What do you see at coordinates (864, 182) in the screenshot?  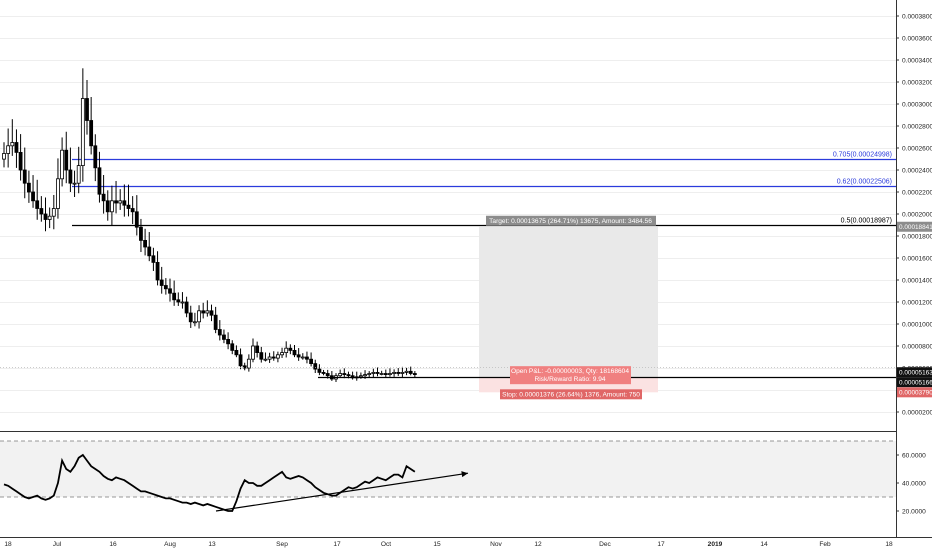 I see `fib-level-label: 0.62(0.00022506)` at bounding box center [864, 182].